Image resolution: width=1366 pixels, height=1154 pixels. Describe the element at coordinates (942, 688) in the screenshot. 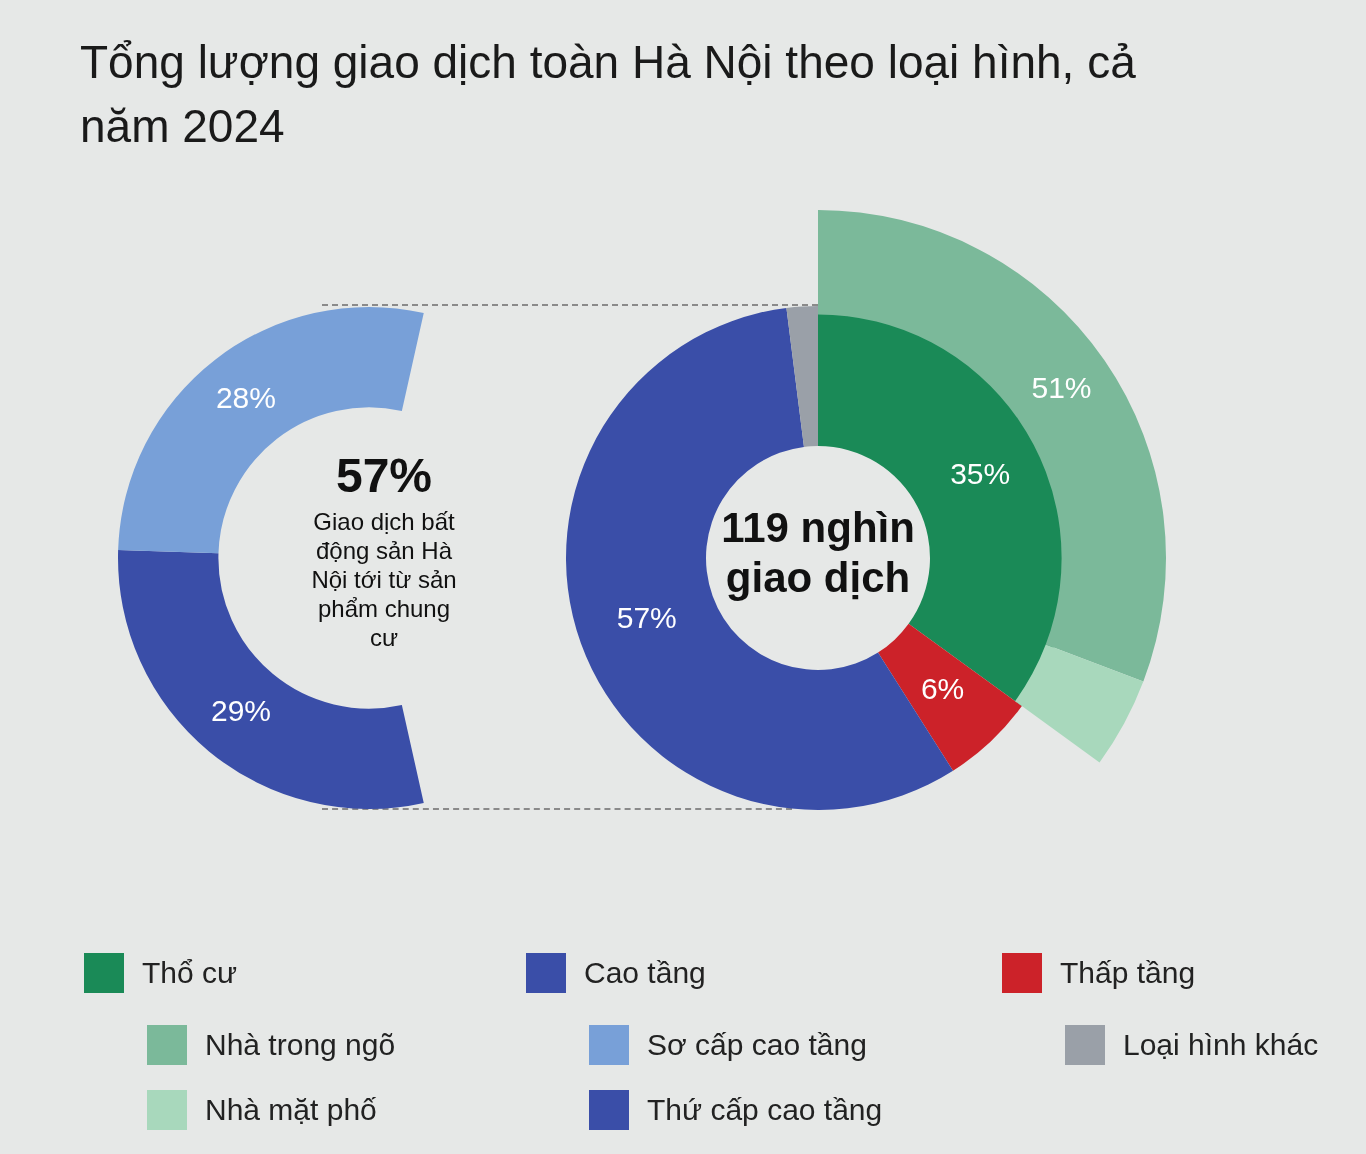

I see `data-label: 6%` at that location.